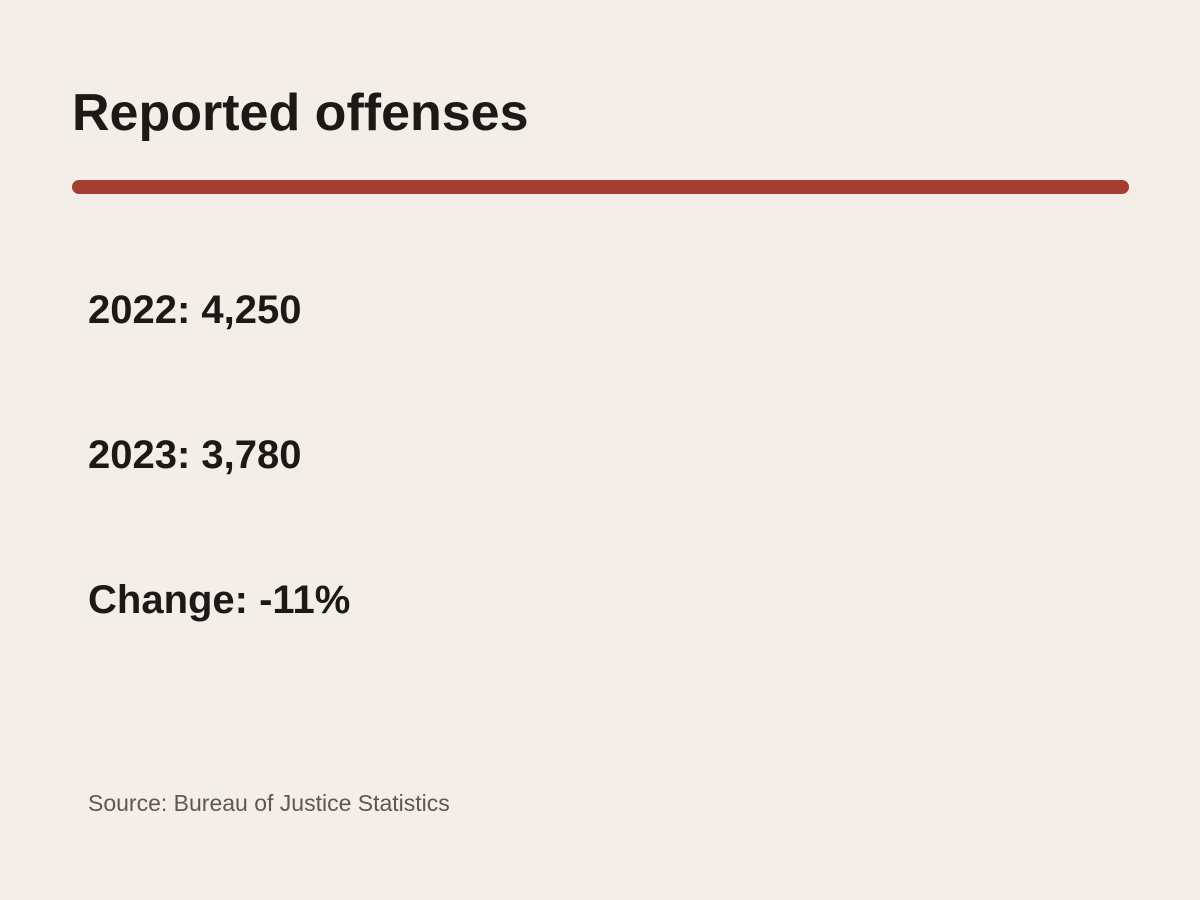 The width and height of the screenshot is (1200, 900). Describe the element at coordinates (300, 113) in the screenshot. I see `page-title: Reported offenses` at that location.